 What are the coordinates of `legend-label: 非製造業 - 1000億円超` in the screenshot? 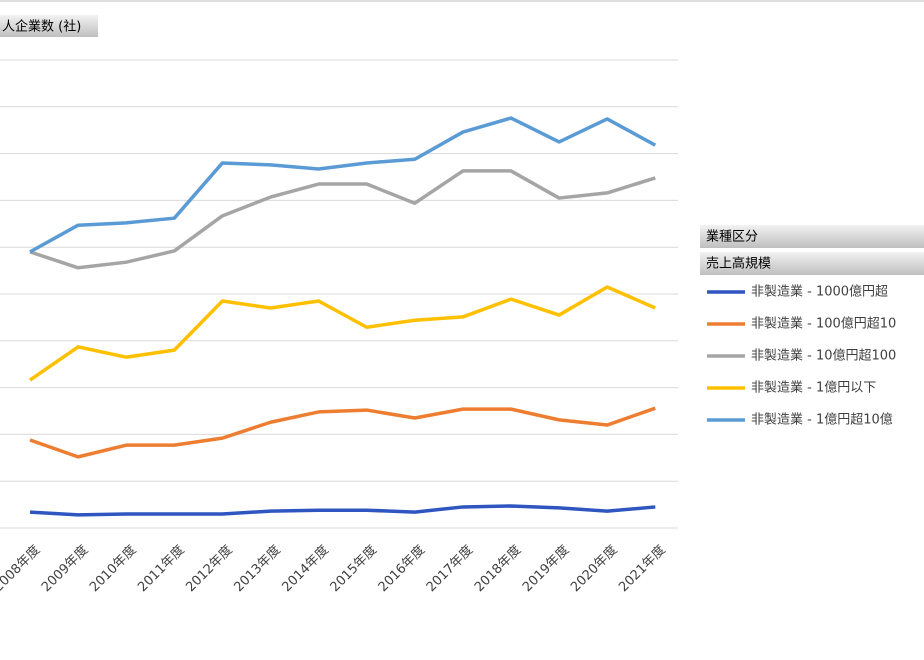 It's located at (819, 292).